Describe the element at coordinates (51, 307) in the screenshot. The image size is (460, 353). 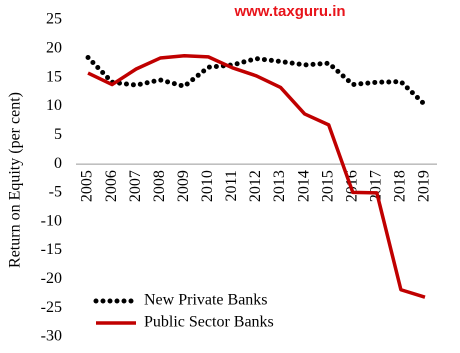
I see `y-tick-label: -25` at that location.